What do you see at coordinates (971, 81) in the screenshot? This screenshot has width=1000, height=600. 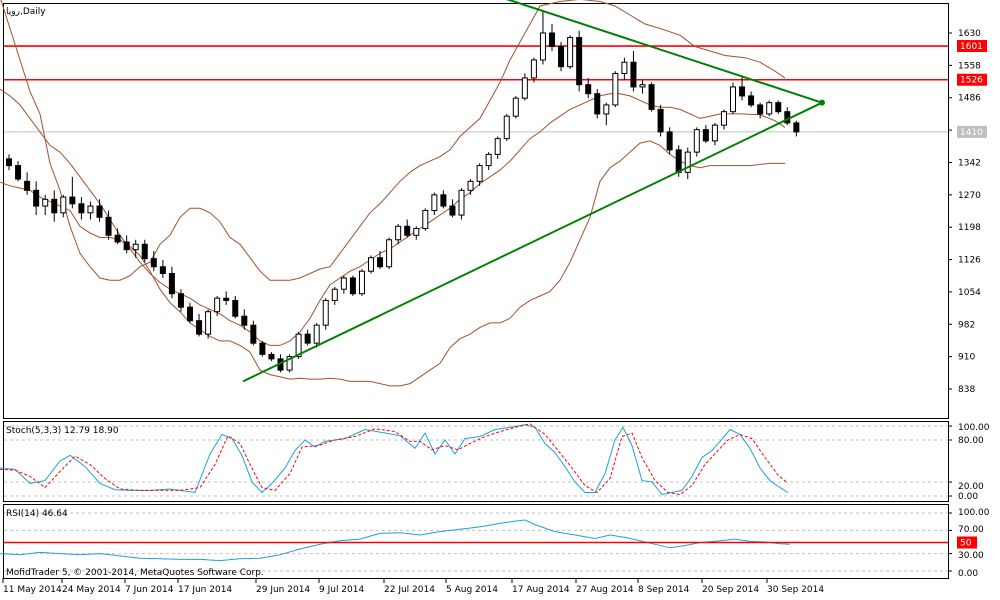 I see `level-tag-label: 1526` at bounding box center [971, 81].